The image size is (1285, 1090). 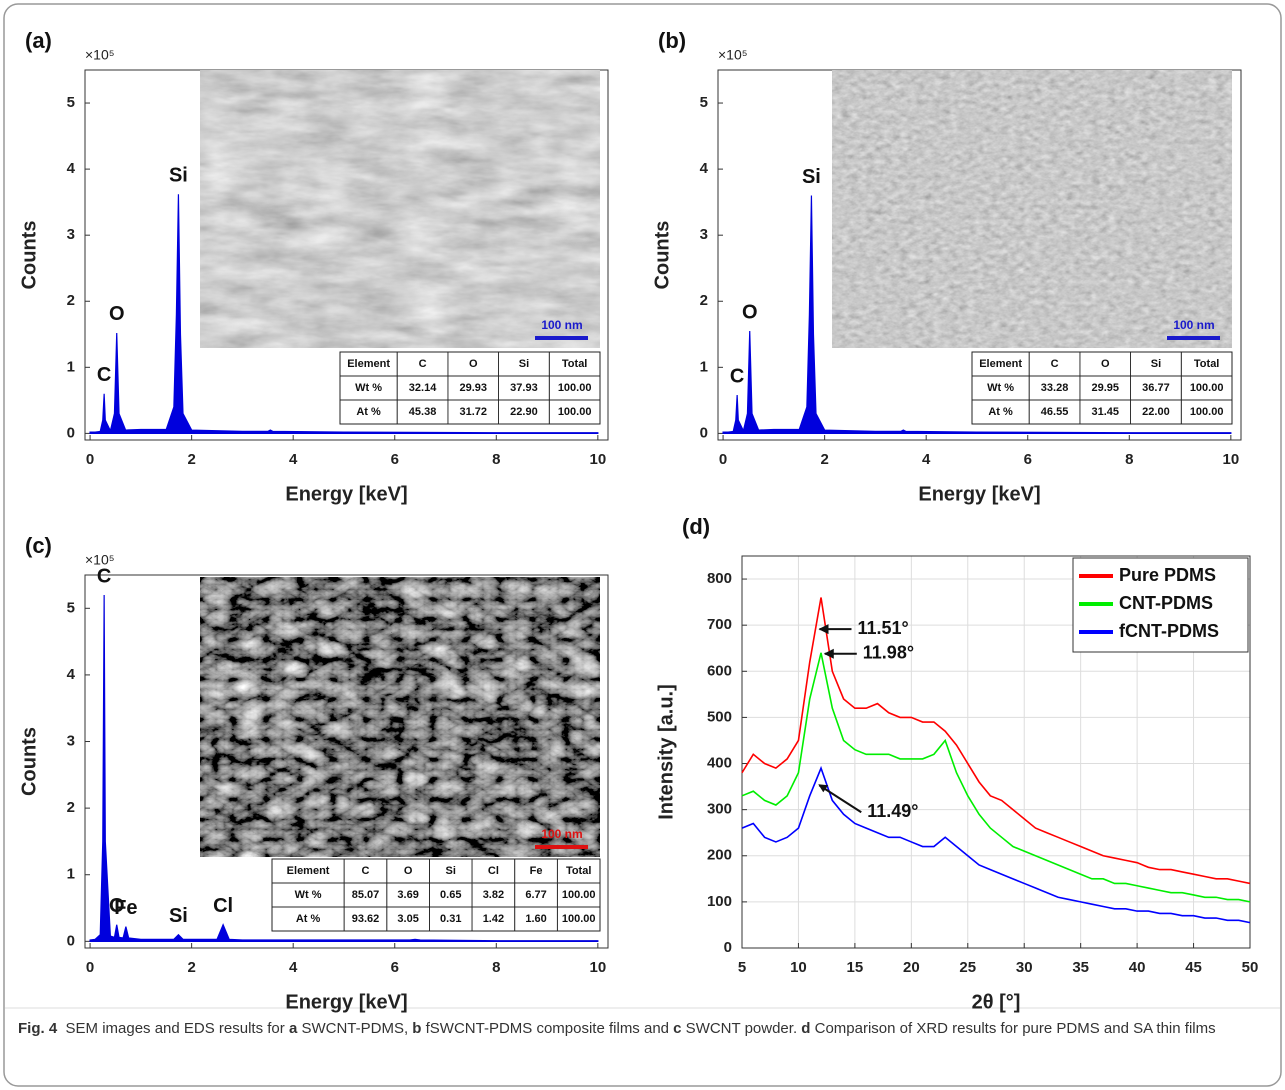 I want to click on table-text: 6.77, so click(x=535, y=895).